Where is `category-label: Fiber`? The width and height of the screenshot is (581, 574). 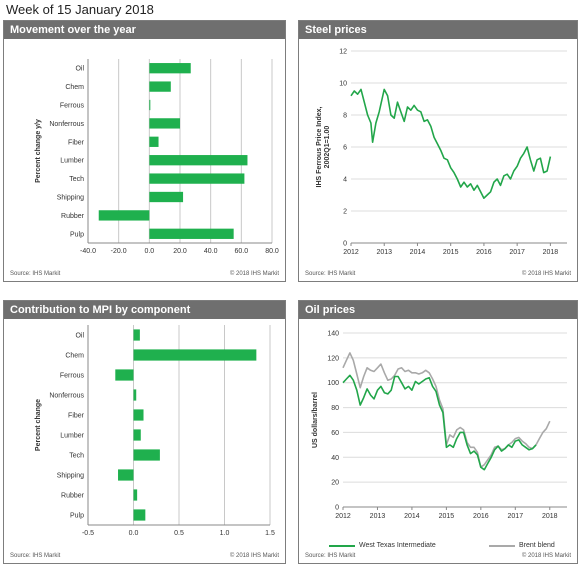
category-label: Fiber is located at coordinates (76, 142).